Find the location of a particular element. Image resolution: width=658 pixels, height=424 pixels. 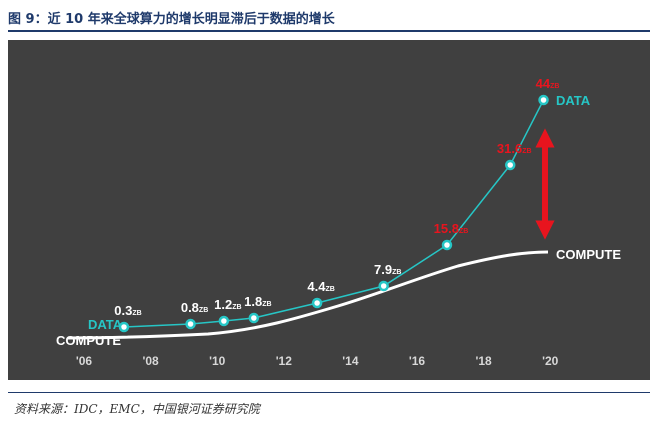

data-label: 4.4ZB is located at coordinates (320, 286).